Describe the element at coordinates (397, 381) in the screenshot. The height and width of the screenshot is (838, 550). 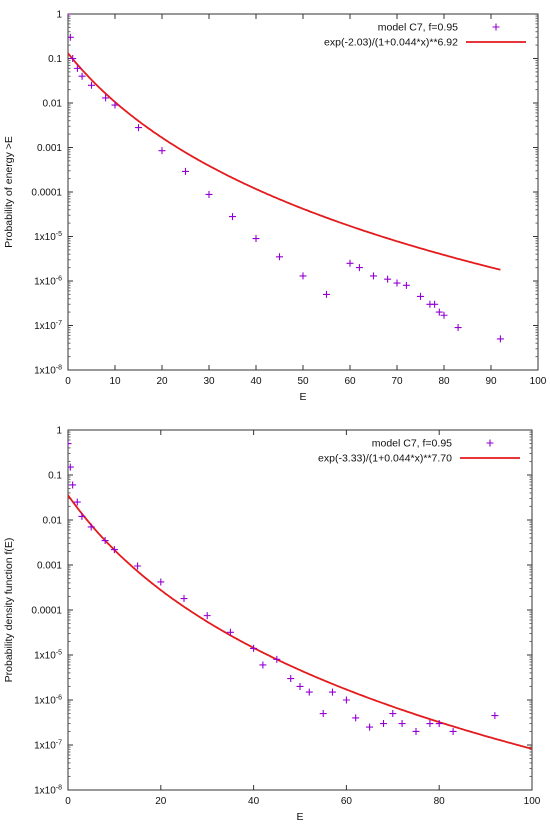
I see `x-tick-label: 70` at that location.